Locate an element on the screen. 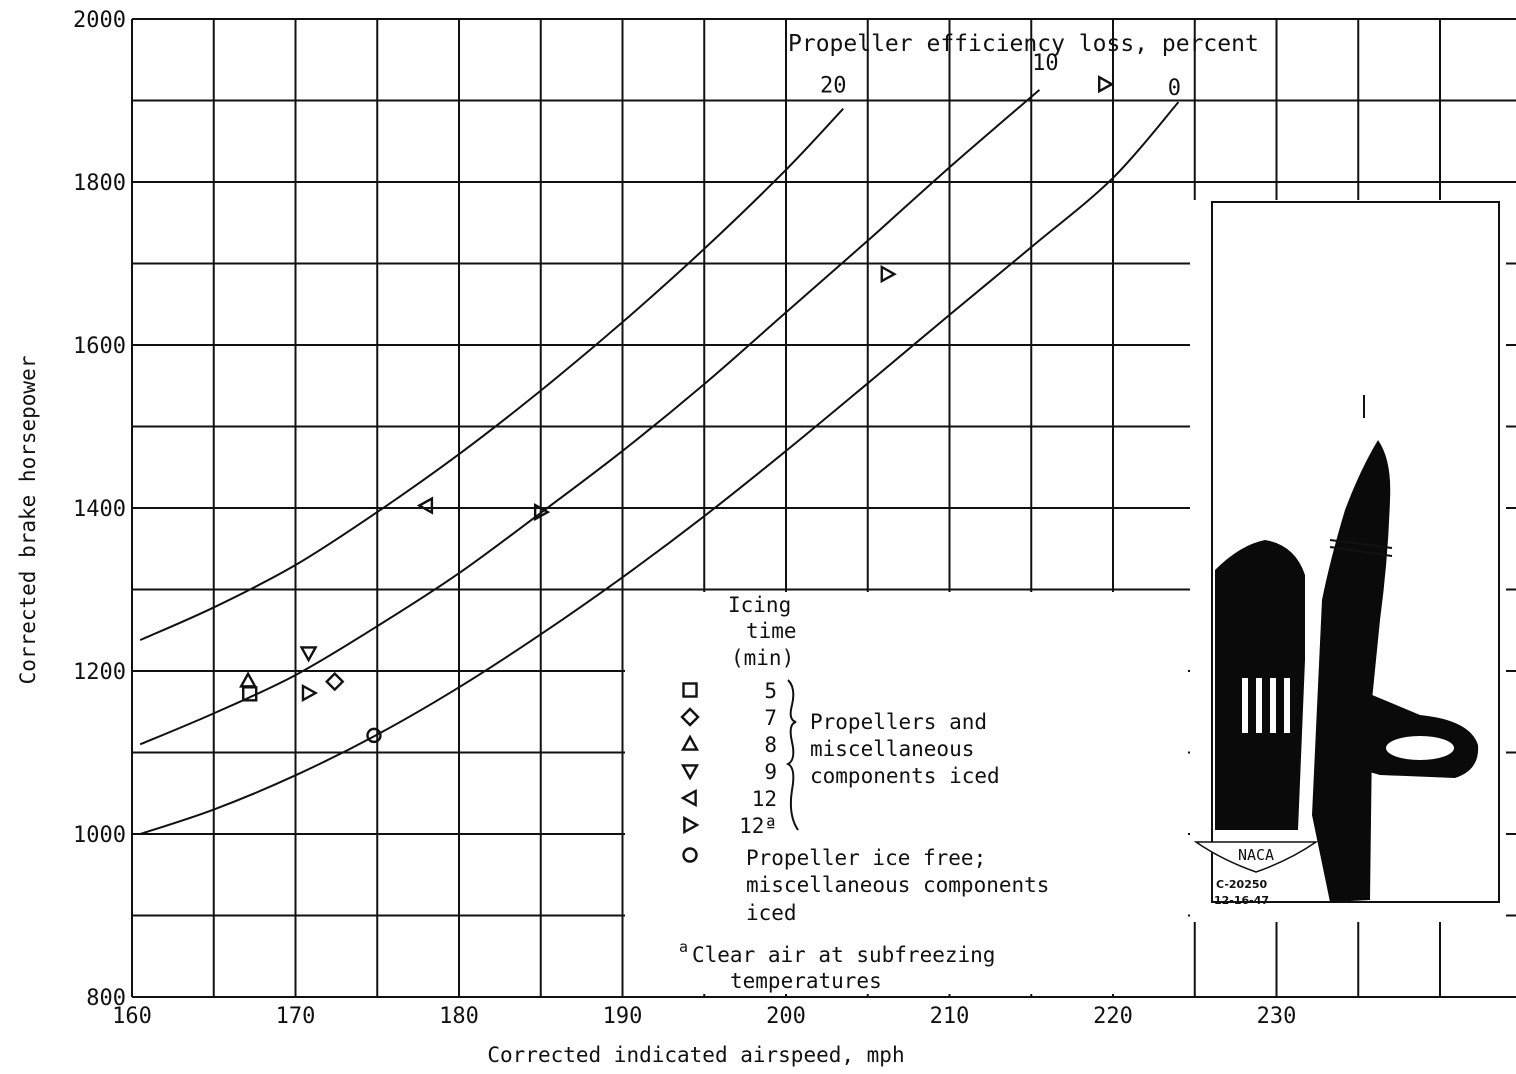  curve-group-title: Propeller efficiency loss, percent is located at coordinates (1023, 44).